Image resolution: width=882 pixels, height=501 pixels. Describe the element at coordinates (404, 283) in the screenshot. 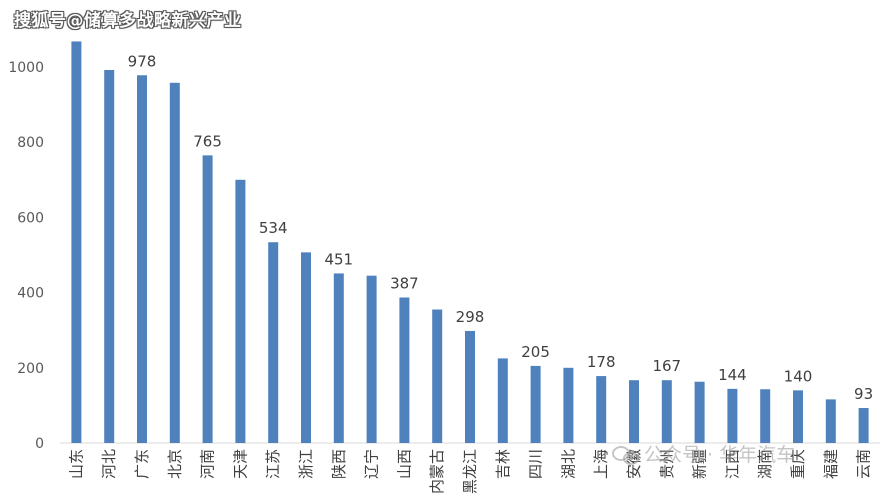

I see `data-label: 387` at that location.